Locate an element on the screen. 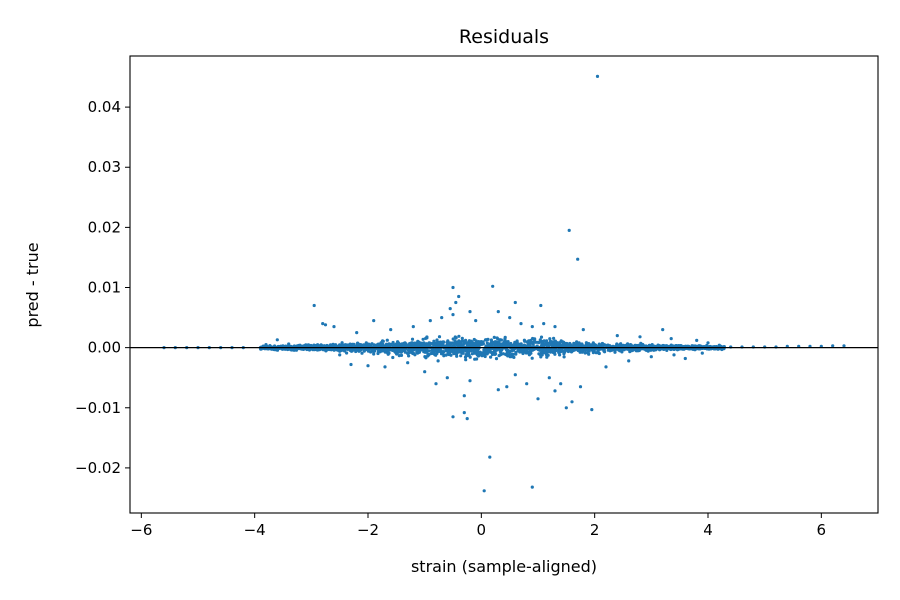 Image resolution: width=900 pixels, height=600 pixels. x-tick-label: 4 is located at coordinates (708, 530).